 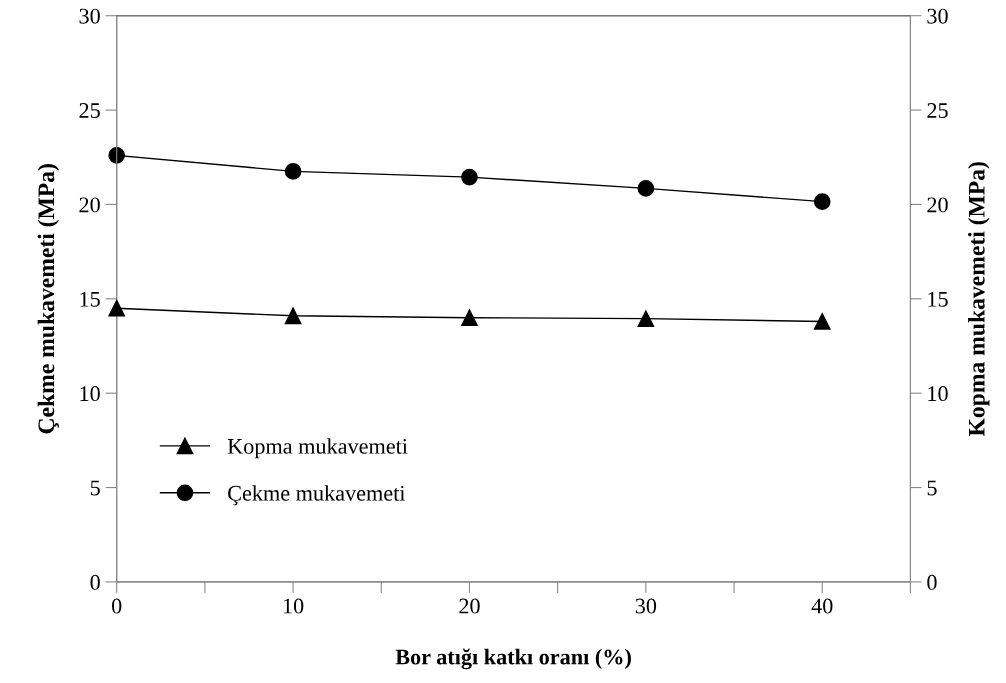 I want to click on x-axis-title: Bor atığı katkı oranı (%), so click(x=513, y=659).